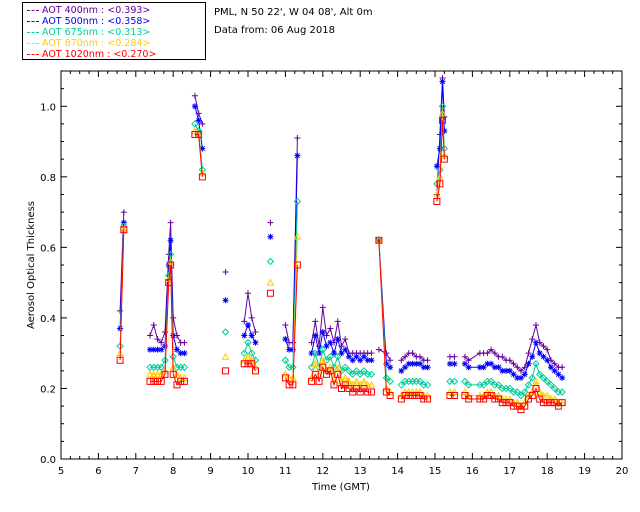 Image resolution: width=640 pixels, height=512 pixels. I want to click on x-axis-title: Time (GMT), so click(340, 487).